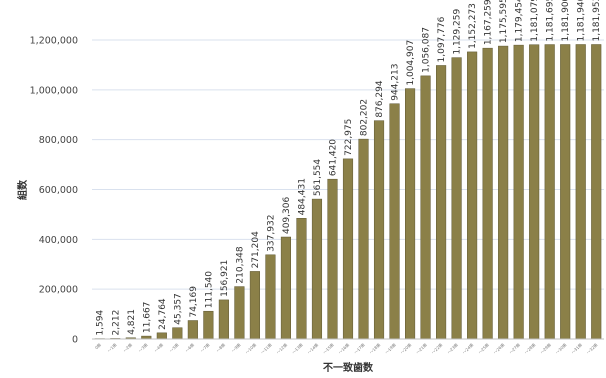 This screenshot has height=378, width=606. I want to click on x-tick-label: 〜8歯, so click(220, 347).